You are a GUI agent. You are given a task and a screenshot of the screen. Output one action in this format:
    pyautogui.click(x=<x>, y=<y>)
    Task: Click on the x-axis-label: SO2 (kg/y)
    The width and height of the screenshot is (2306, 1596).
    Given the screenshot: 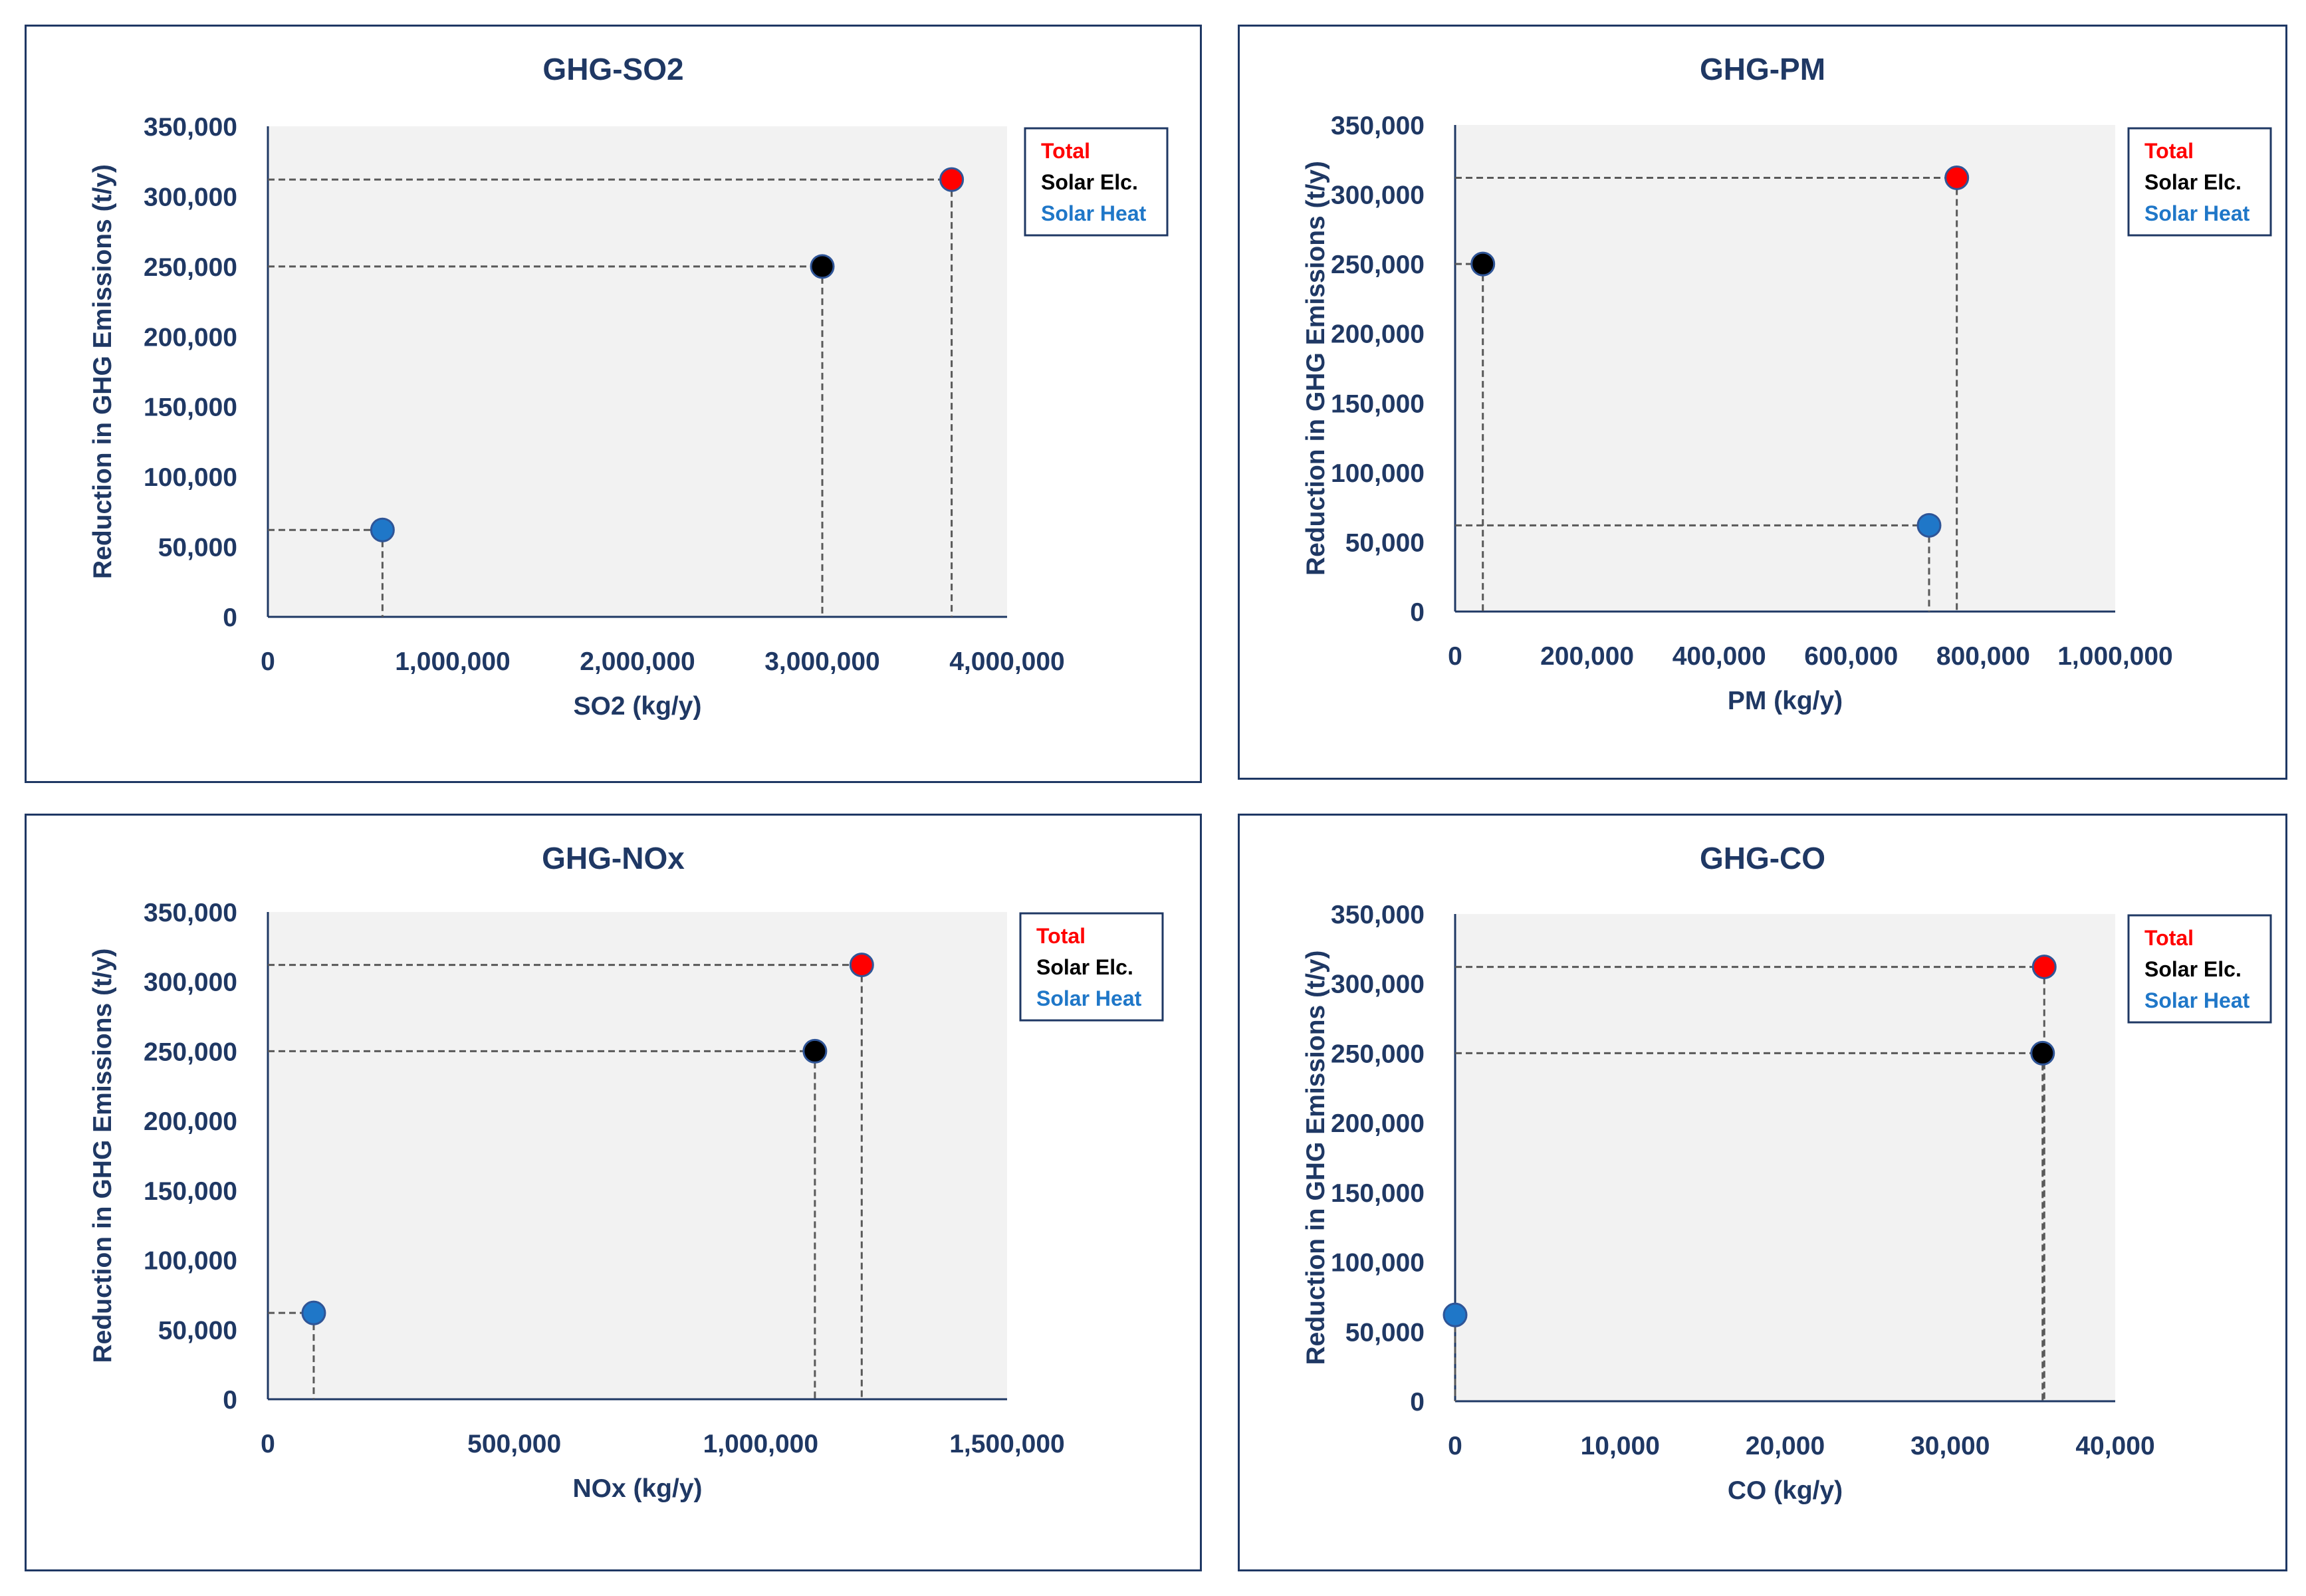 What is the action you would take?
    pyautogui.click(x=638, y=706)
    